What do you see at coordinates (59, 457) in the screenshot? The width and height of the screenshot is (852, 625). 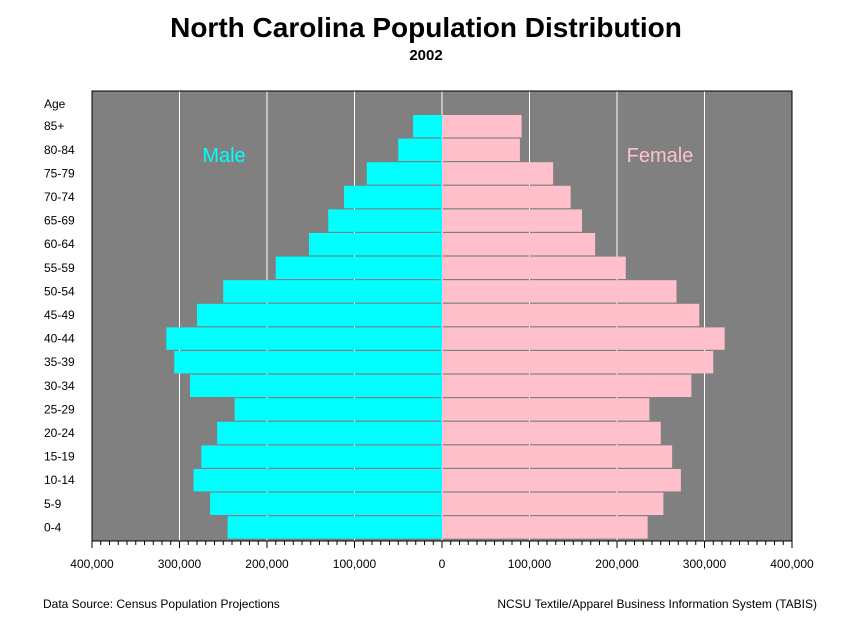 I see `age-tick-label: 15-19` at bounding box center [59, 457].